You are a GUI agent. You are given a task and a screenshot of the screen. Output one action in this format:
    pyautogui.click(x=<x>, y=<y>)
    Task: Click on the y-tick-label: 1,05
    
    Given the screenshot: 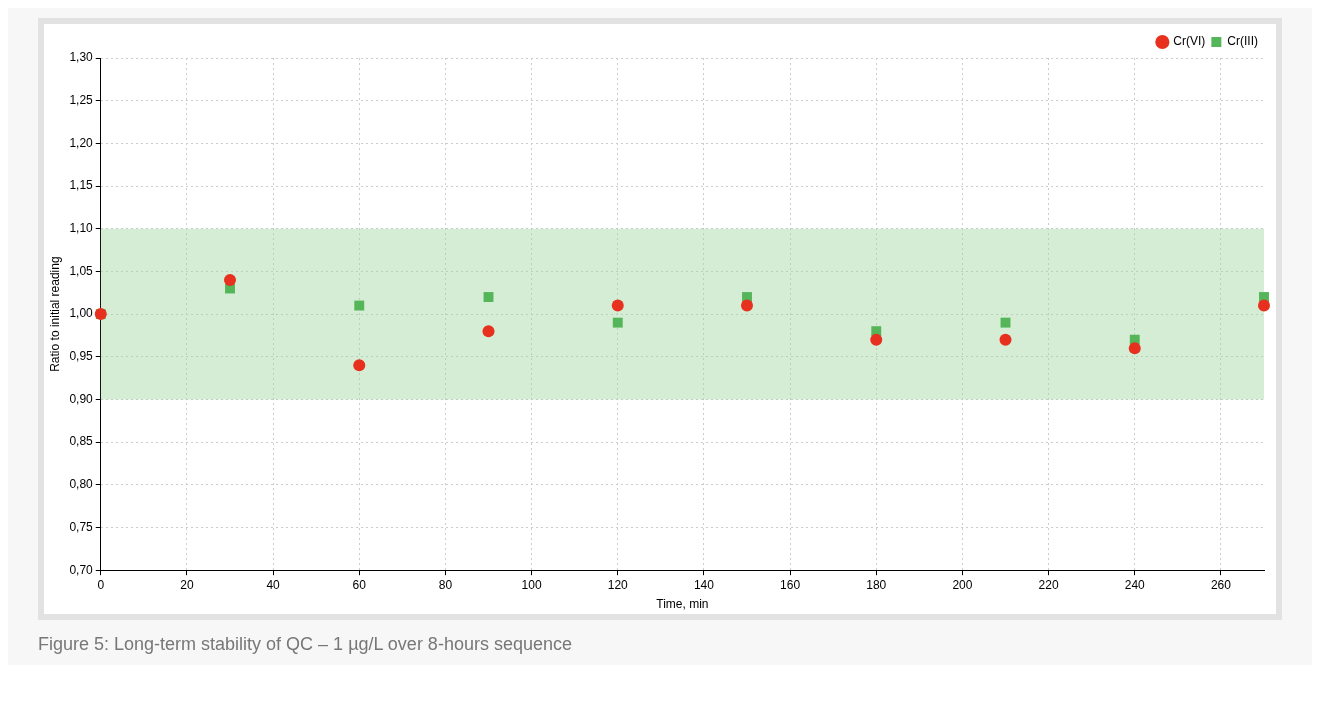 What is the action you would take?
    pyautogui.click(x=81, y=270)
    